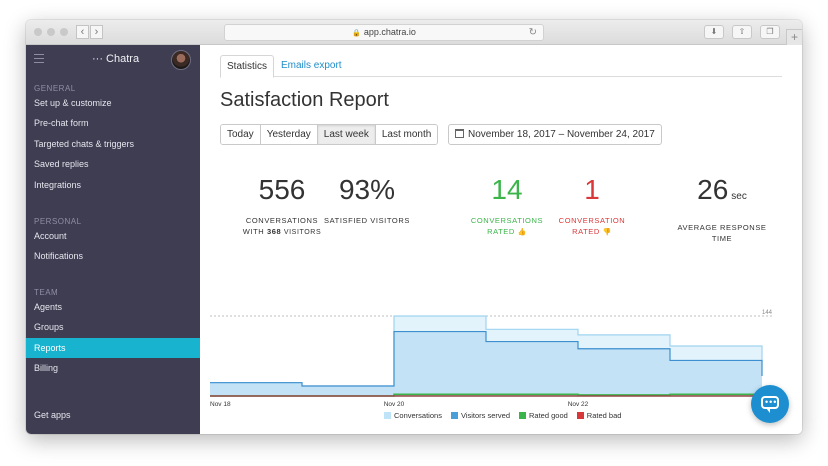 This screenshot has height=466, width=828. Describe the element at coordinates (346, 134) in the screenshot. I see `range-last-week-button: Last week` at that location.